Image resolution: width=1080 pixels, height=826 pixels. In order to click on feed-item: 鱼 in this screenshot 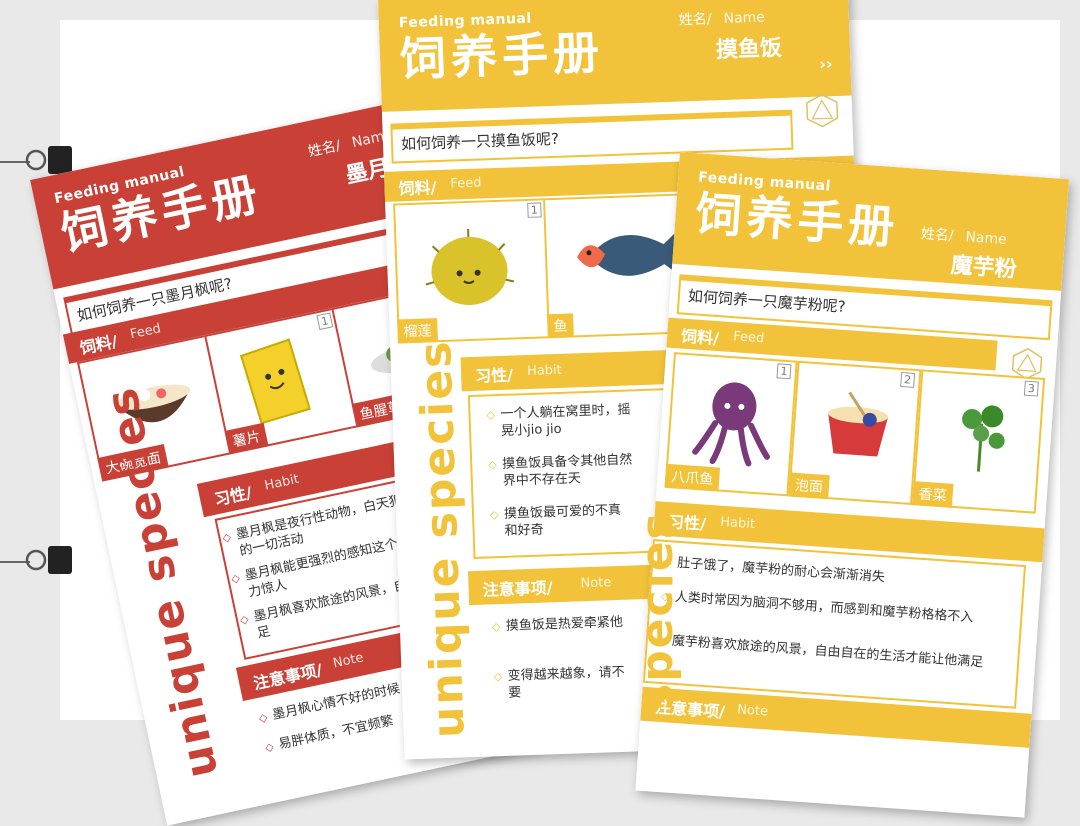, I will do `click(622, 265)`.